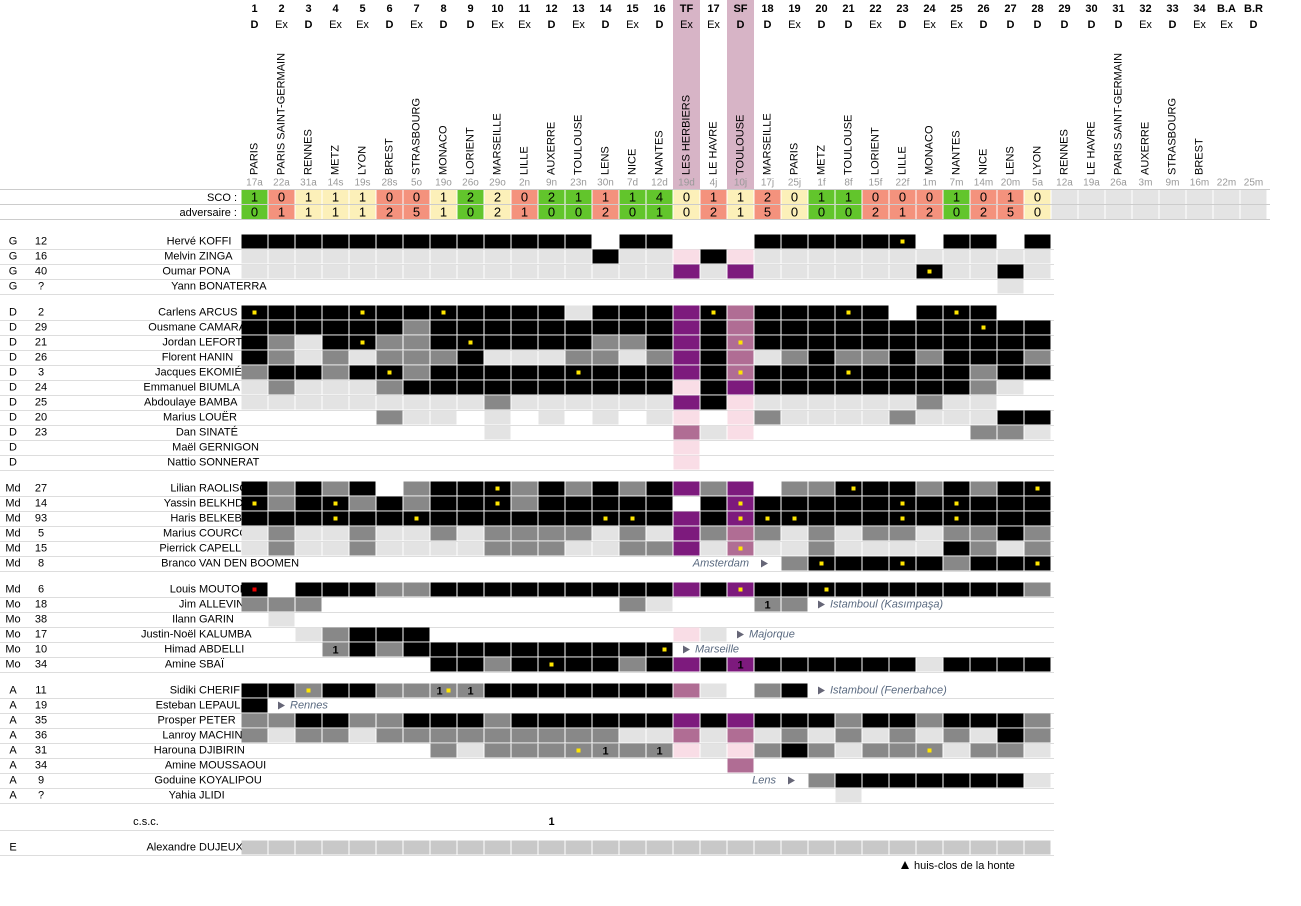 This screenshot has height=906, width=1301. I want to click on score-sco: 0, so click(794, 196).